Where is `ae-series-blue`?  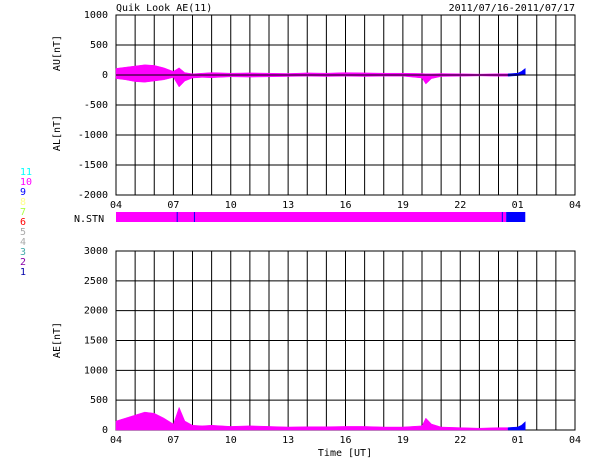 ae-series-blue is located at coordinates (516, 426).